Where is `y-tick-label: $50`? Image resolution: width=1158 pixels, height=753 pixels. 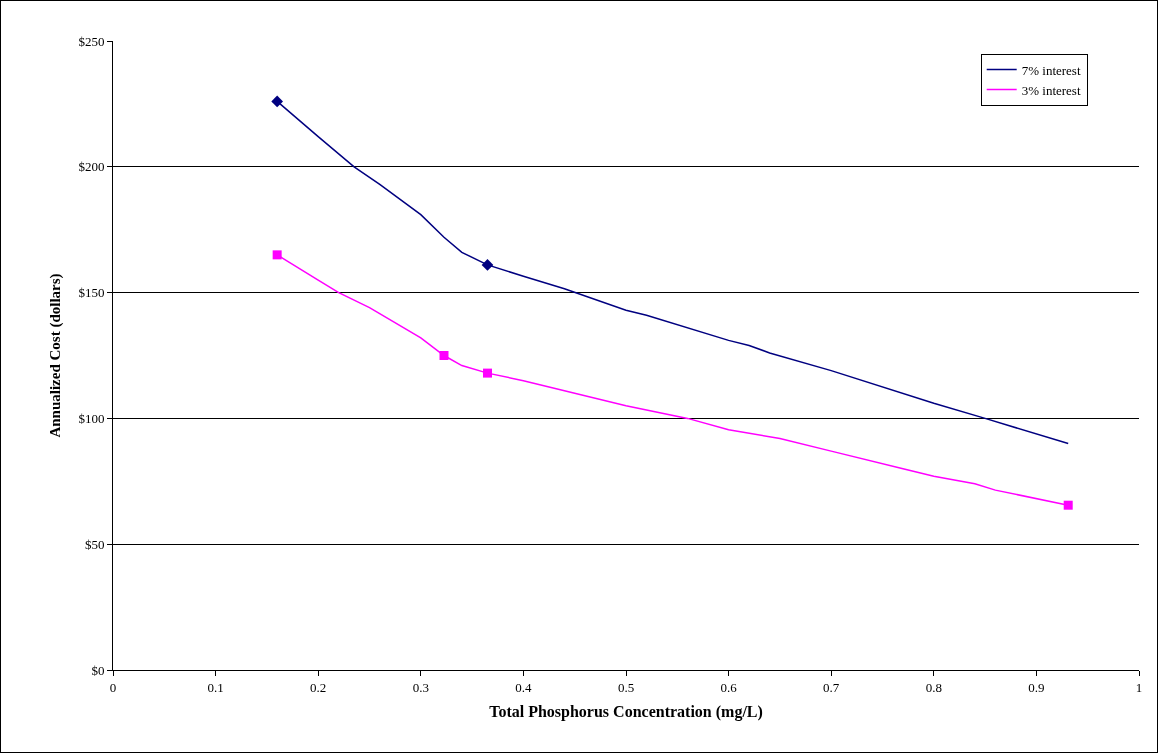
y-tick-label: $50 is located at coordinates (94, 544).